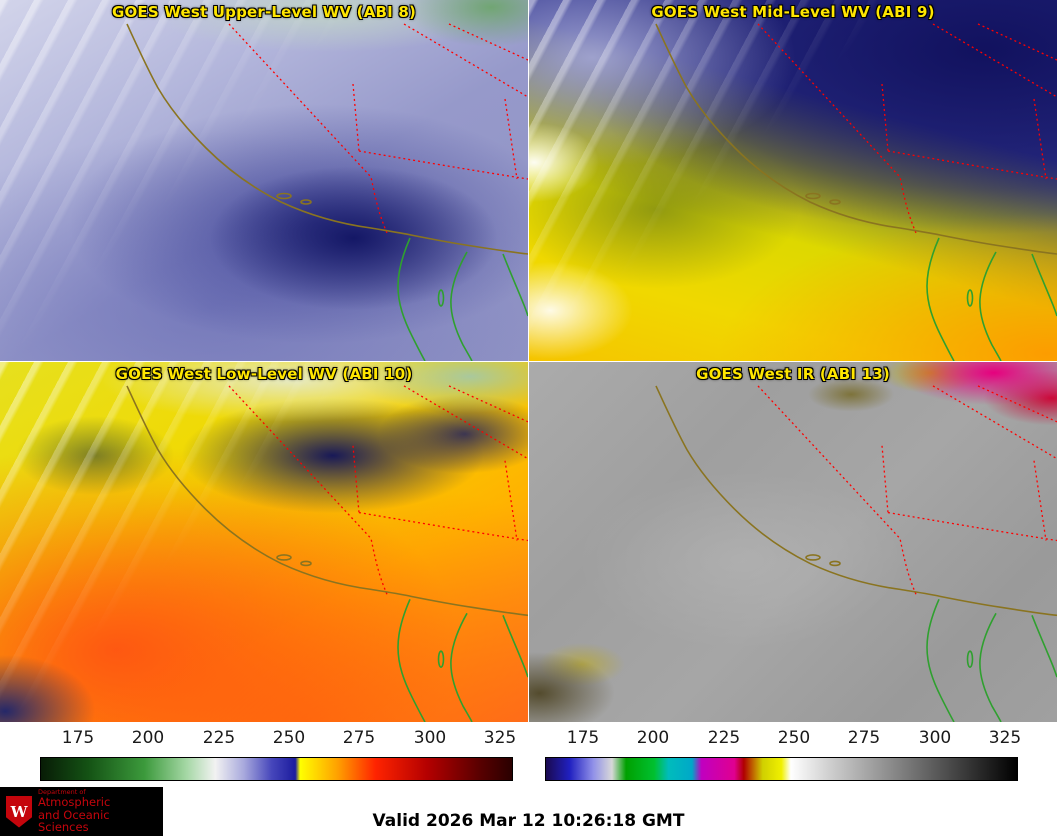 Image resolution: width=1057 pixels, height=836 pixels. I want to click on panel-title-abi10: GOES West Low-Level WV (ABI 10), so click(264, 374).